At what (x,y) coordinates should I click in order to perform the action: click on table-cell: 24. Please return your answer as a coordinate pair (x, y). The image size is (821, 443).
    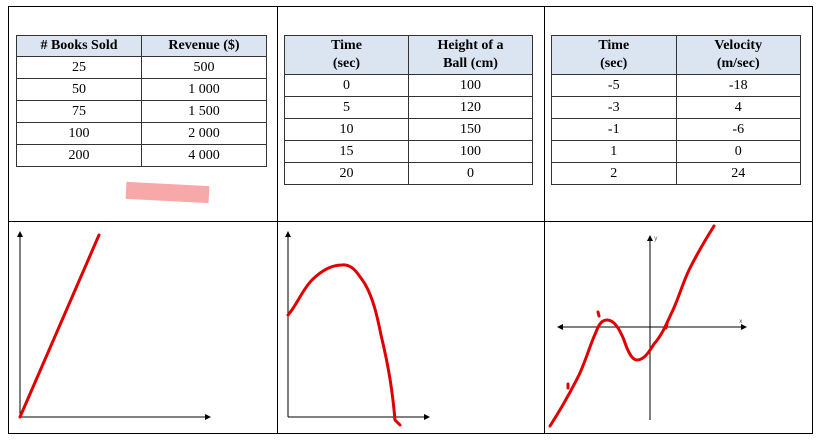
    Looking at the image, I should click on (738, 173).